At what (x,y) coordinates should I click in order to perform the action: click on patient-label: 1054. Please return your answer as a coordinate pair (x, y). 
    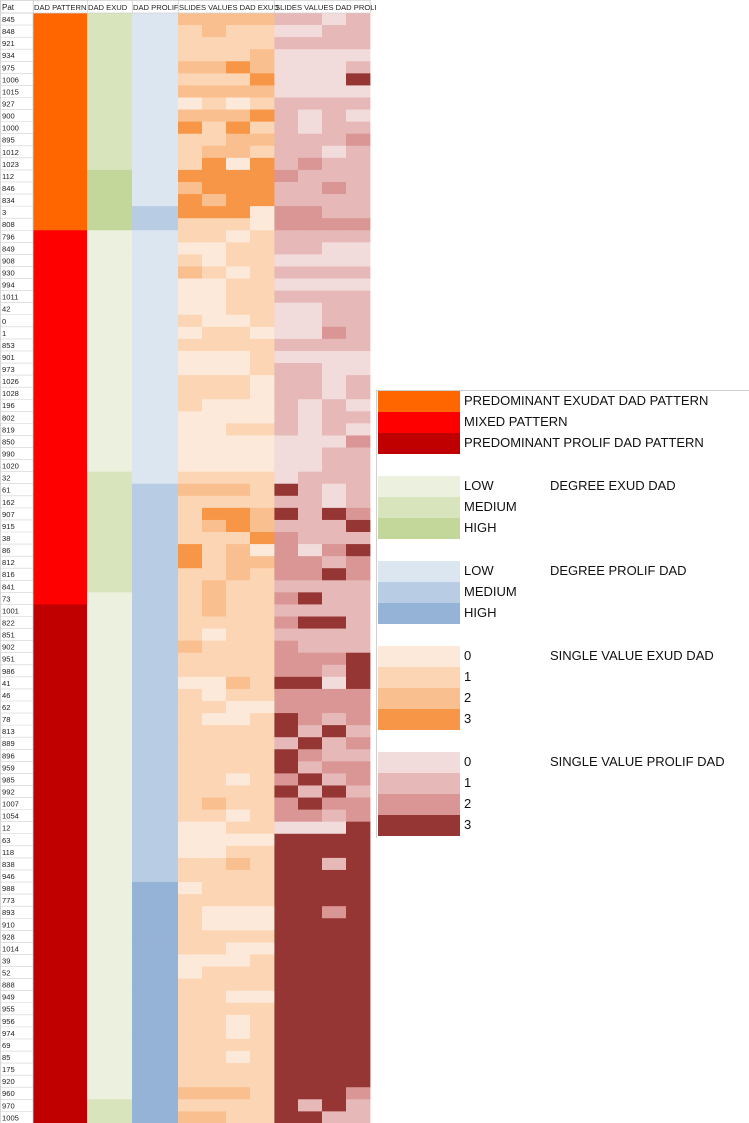
    Looking at the image, I should click on (10, 816).